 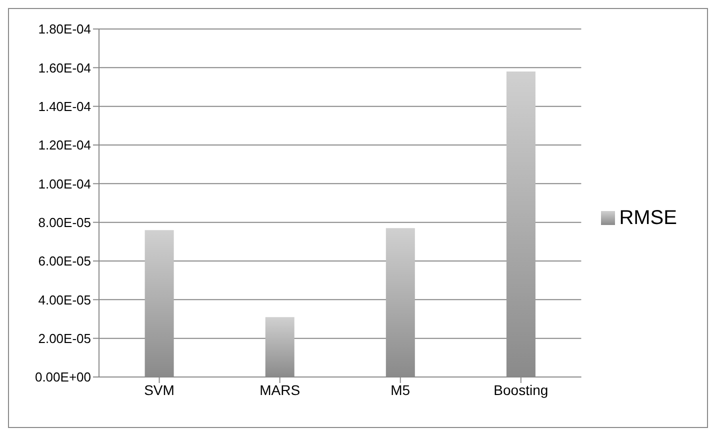 I want to click on x-tick-label: Boosting, so click(x=521, y=390).